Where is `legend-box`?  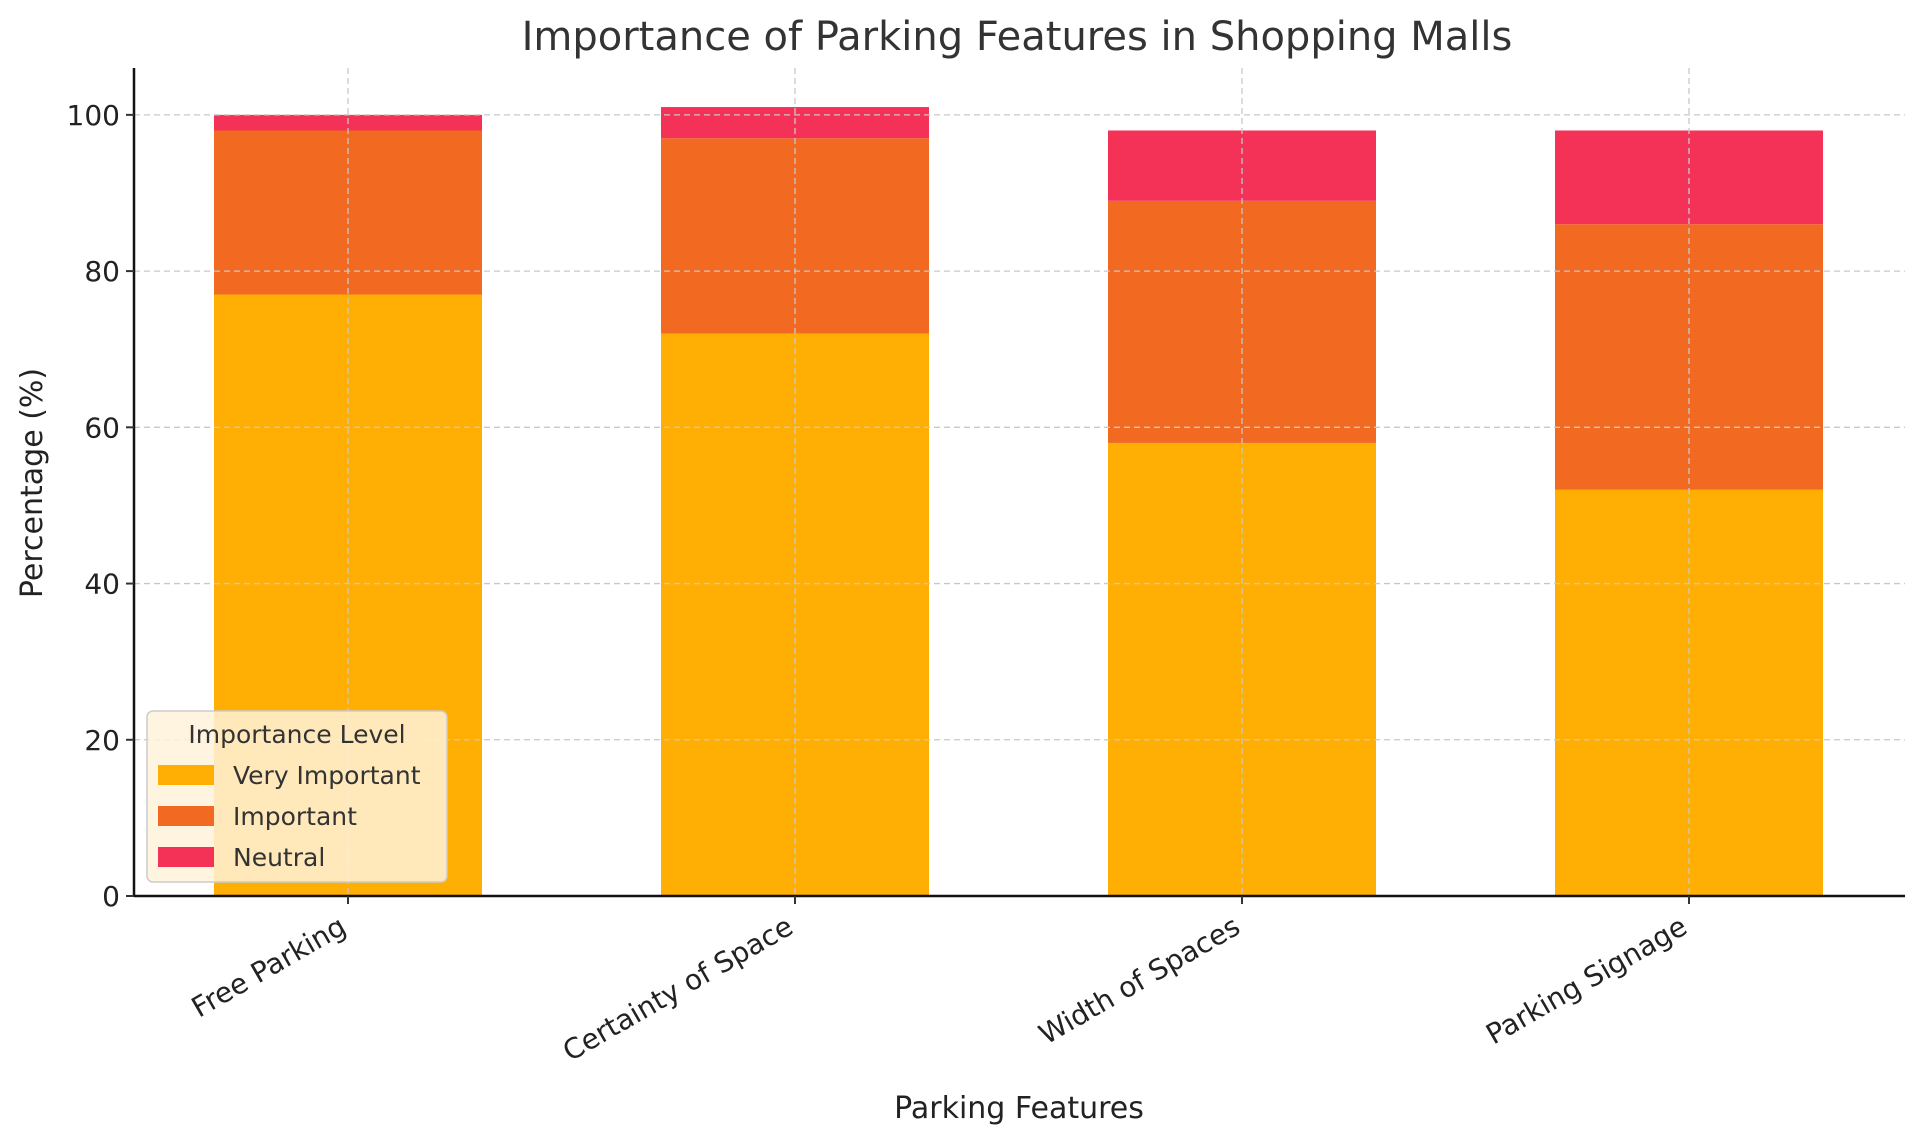 legend-box is located at coordinates (297, 796).